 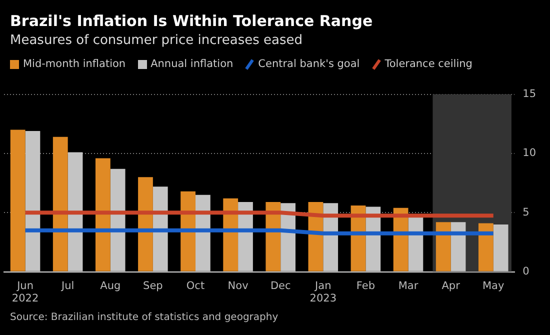 What do you see at coordinates (156, 40) in the screenshot?
I see `chart-subtitle: Measures of consumer price increases eased` at bounding box center [156, 40].